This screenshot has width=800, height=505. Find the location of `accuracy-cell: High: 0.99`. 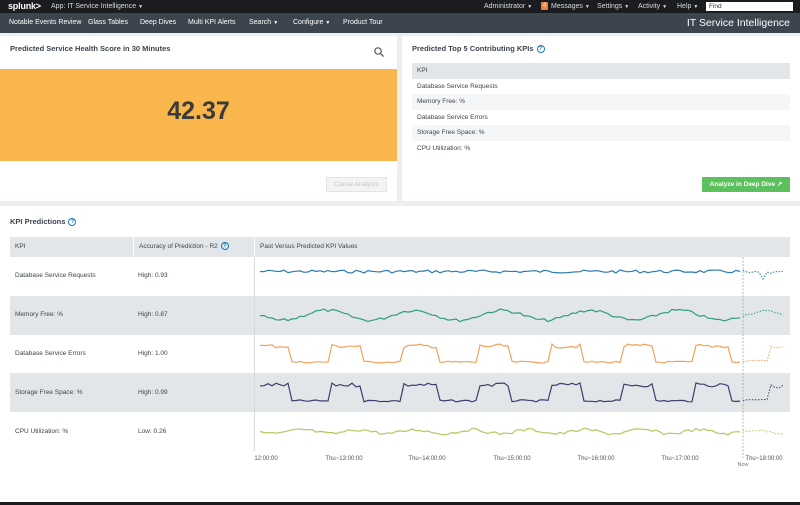

accuracy-cell: High: 0.99 is located at coordinates (153, 392).